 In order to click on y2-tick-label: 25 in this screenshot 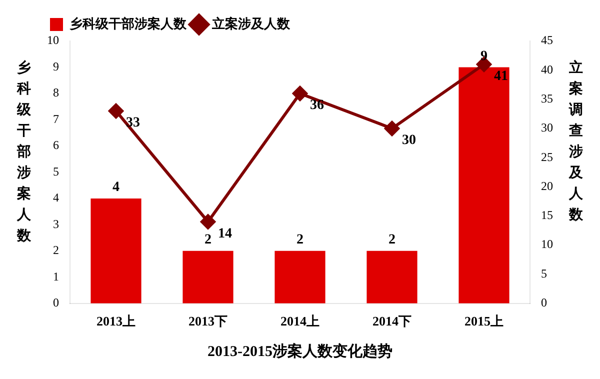, I will do `click(547, 157)`.